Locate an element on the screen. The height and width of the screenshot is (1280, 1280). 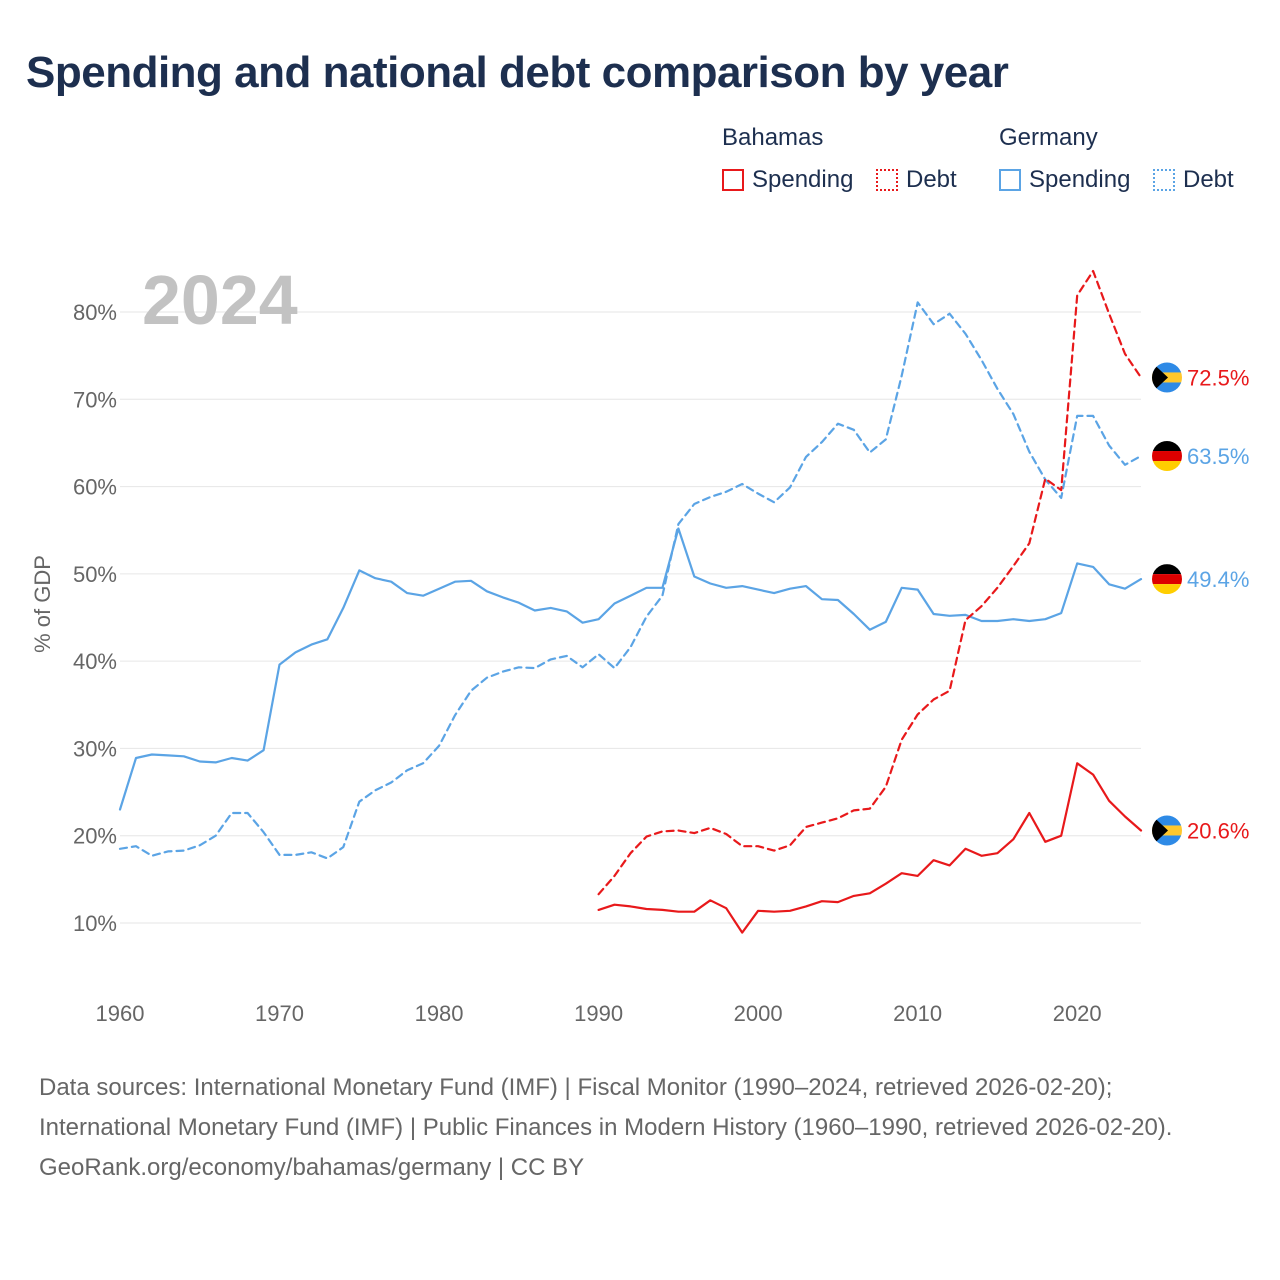
y-tick-label: 10% is located at coordinates (95, 923).